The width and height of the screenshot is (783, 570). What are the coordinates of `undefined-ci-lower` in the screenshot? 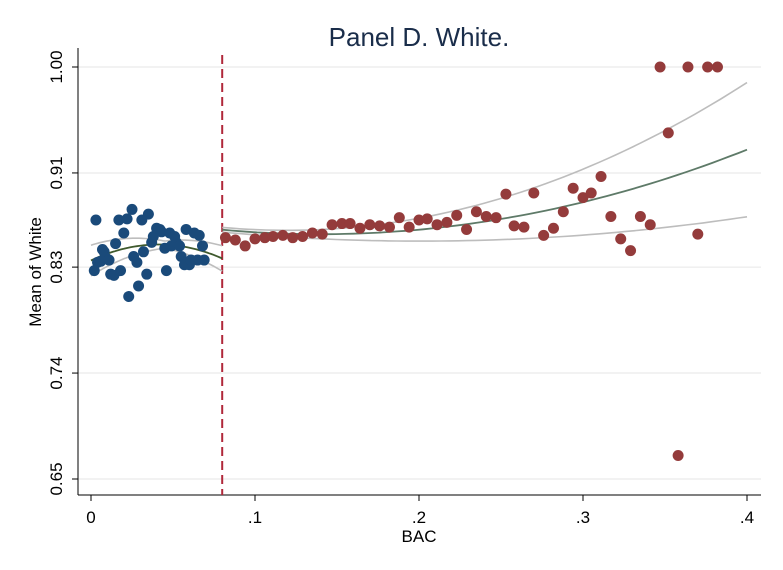 It's located at (485, 229).